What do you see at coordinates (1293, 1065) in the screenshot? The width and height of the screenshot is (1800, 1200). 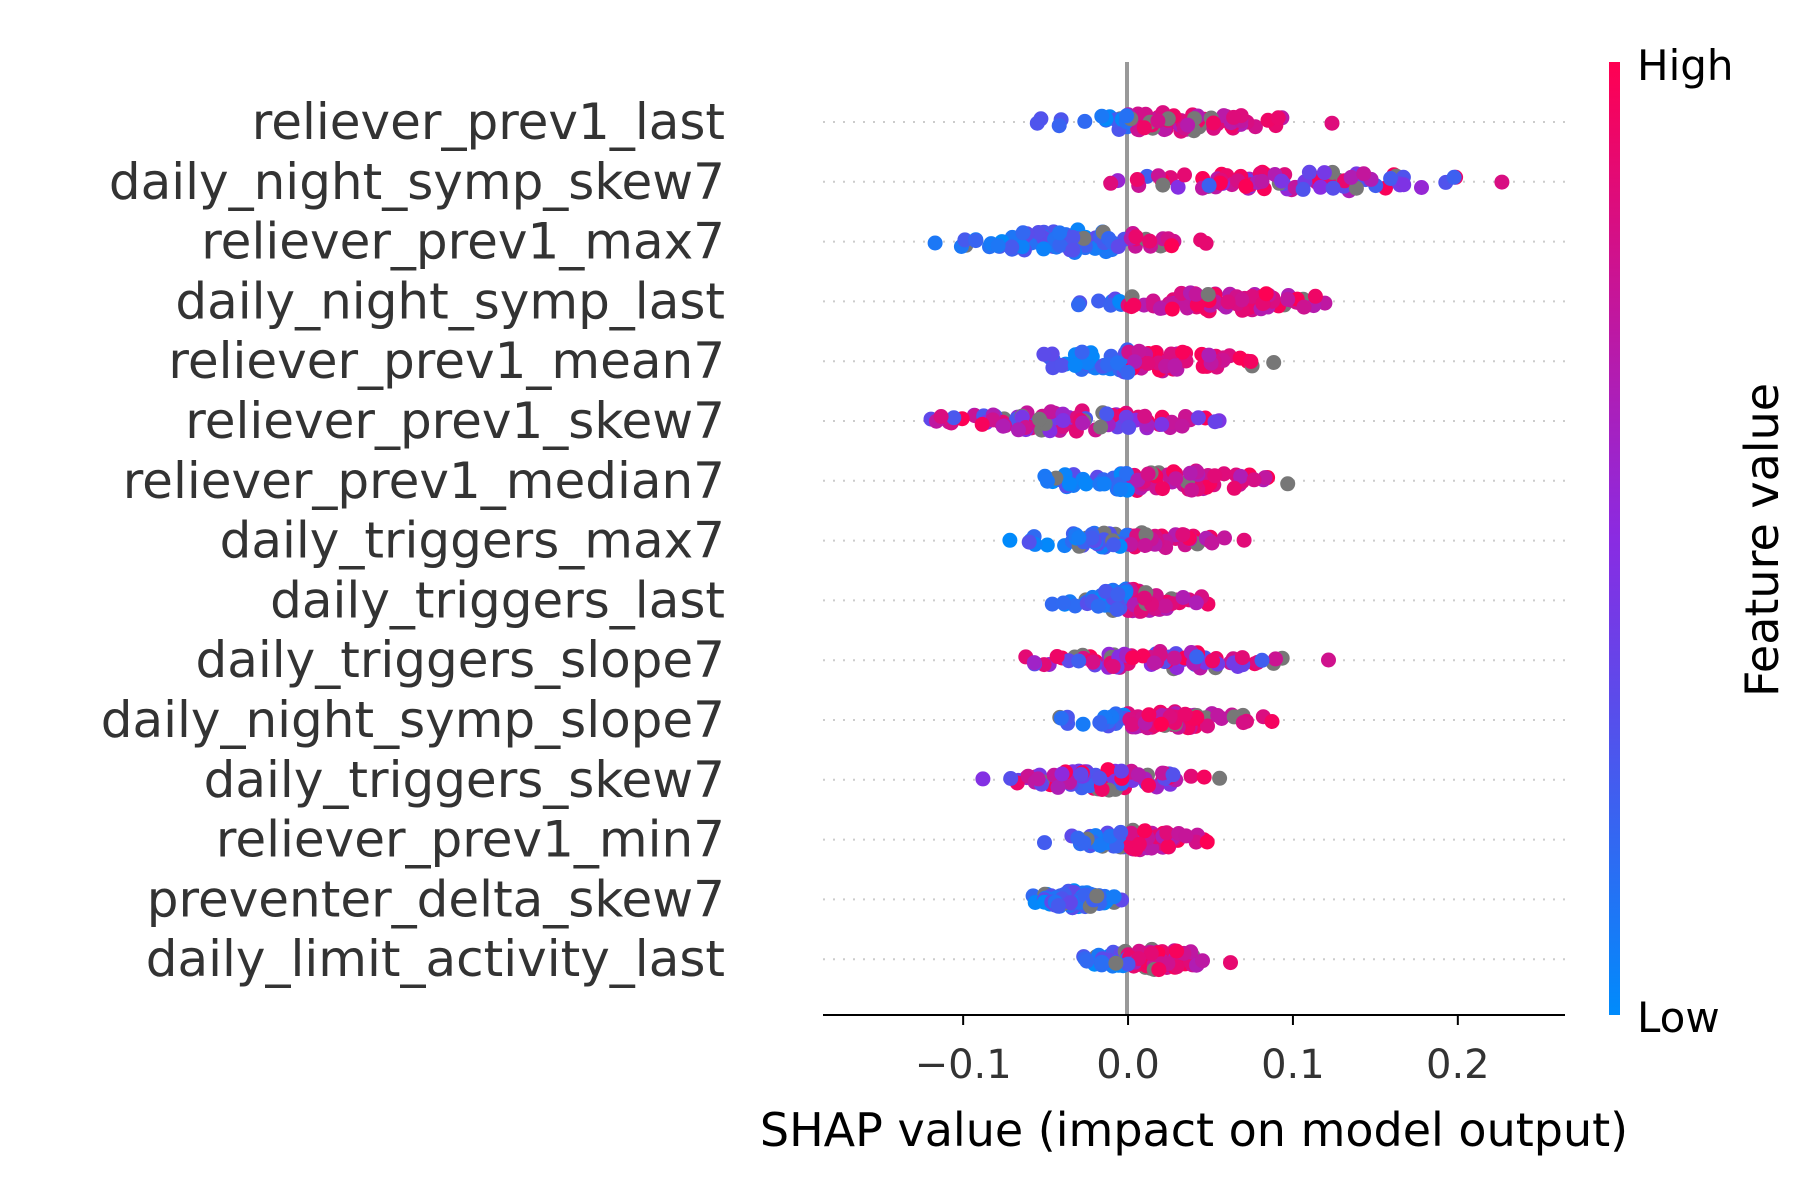 I see `x-tick-label: 0.1` at bounding box center [1293, 1065].